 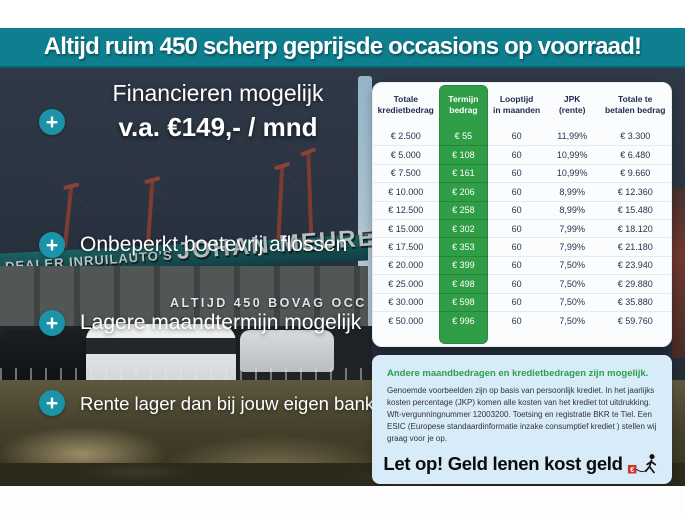 What do you see at coordinates (218, 127) in the screenshot?
I see `usp-finance-line2: v.a. €149,- / mnd` at bounding box center [218, 127].